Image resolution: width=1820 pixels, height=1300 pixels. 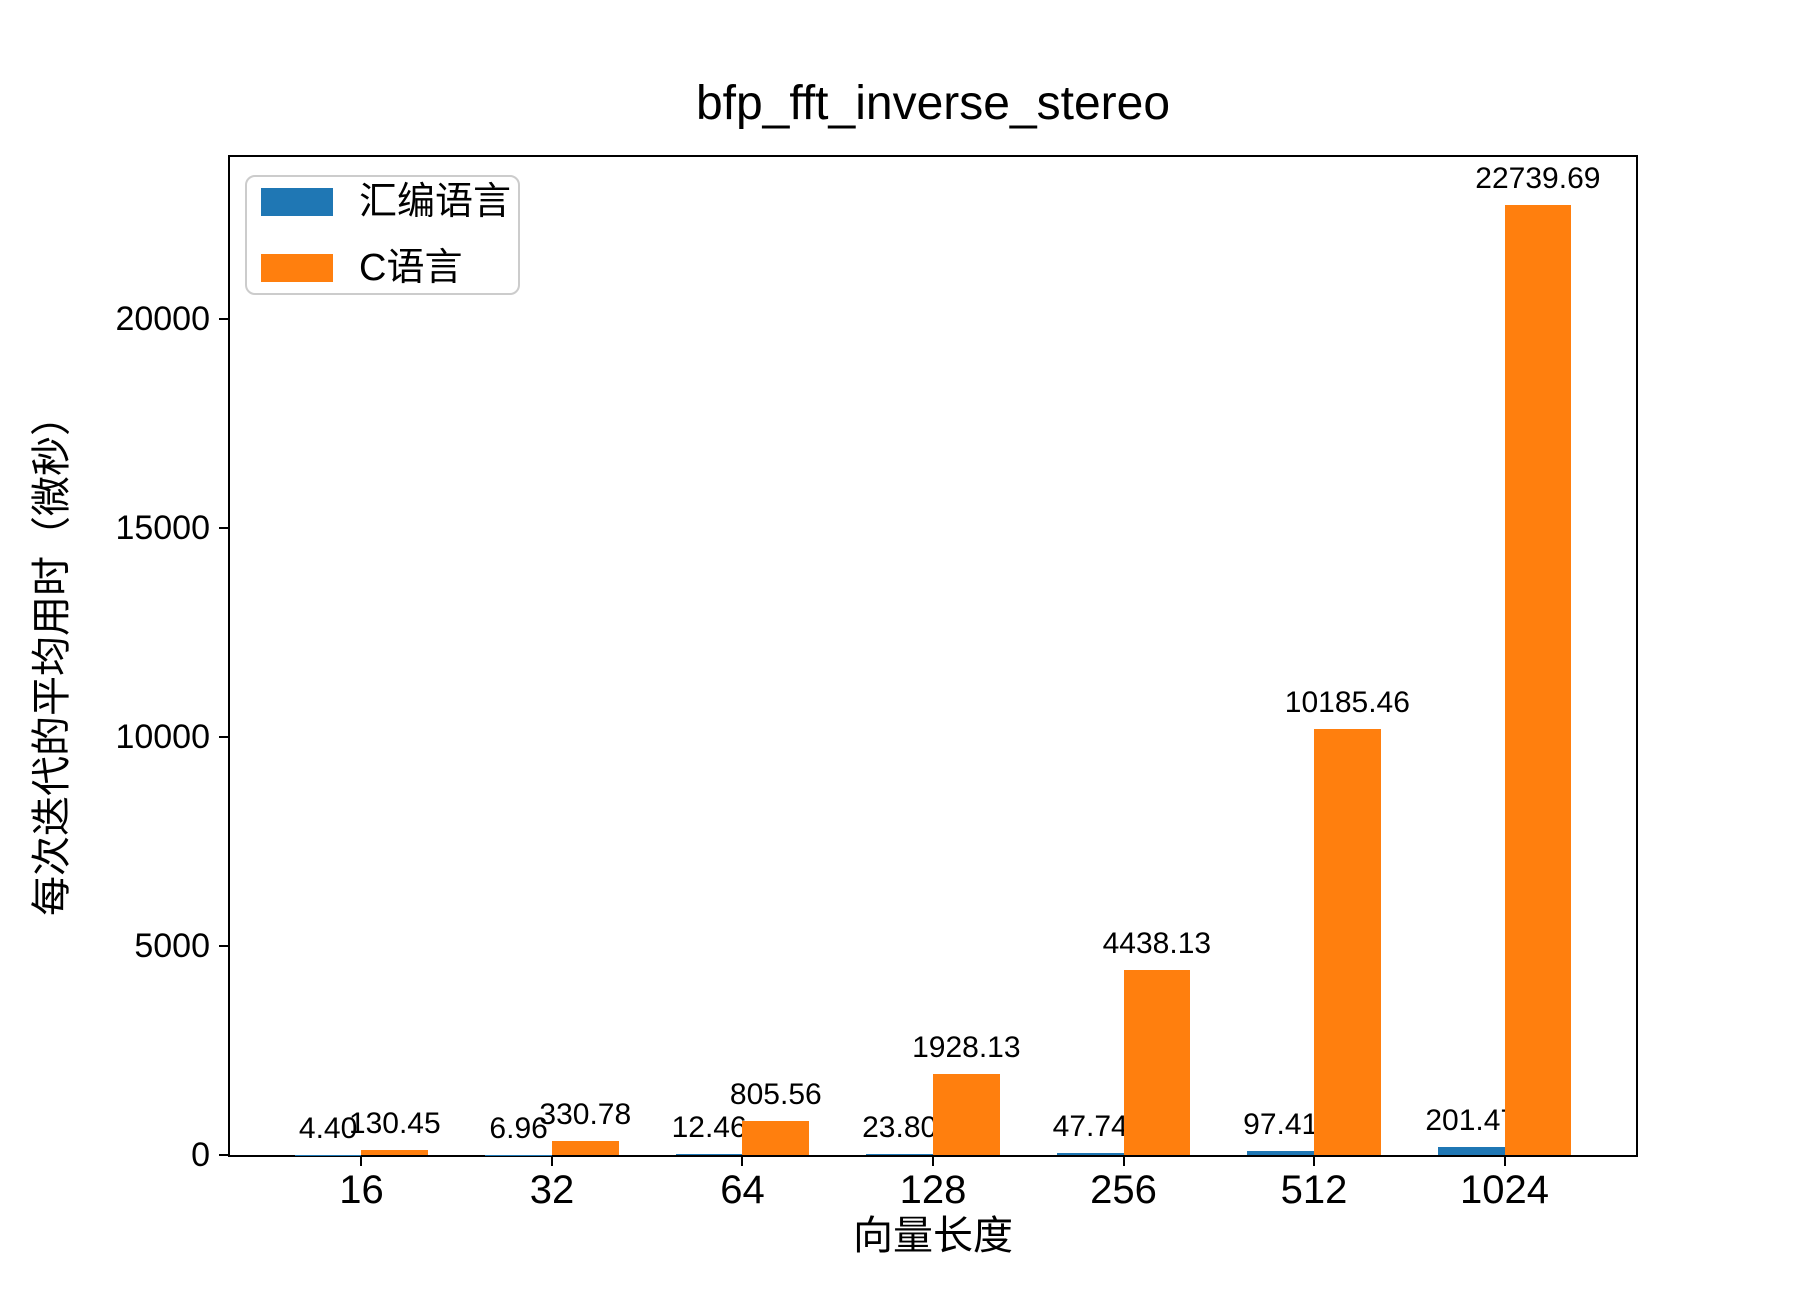 I want to click on bar-value-label-c-16: 130.45, so click(x=394, y=1123).